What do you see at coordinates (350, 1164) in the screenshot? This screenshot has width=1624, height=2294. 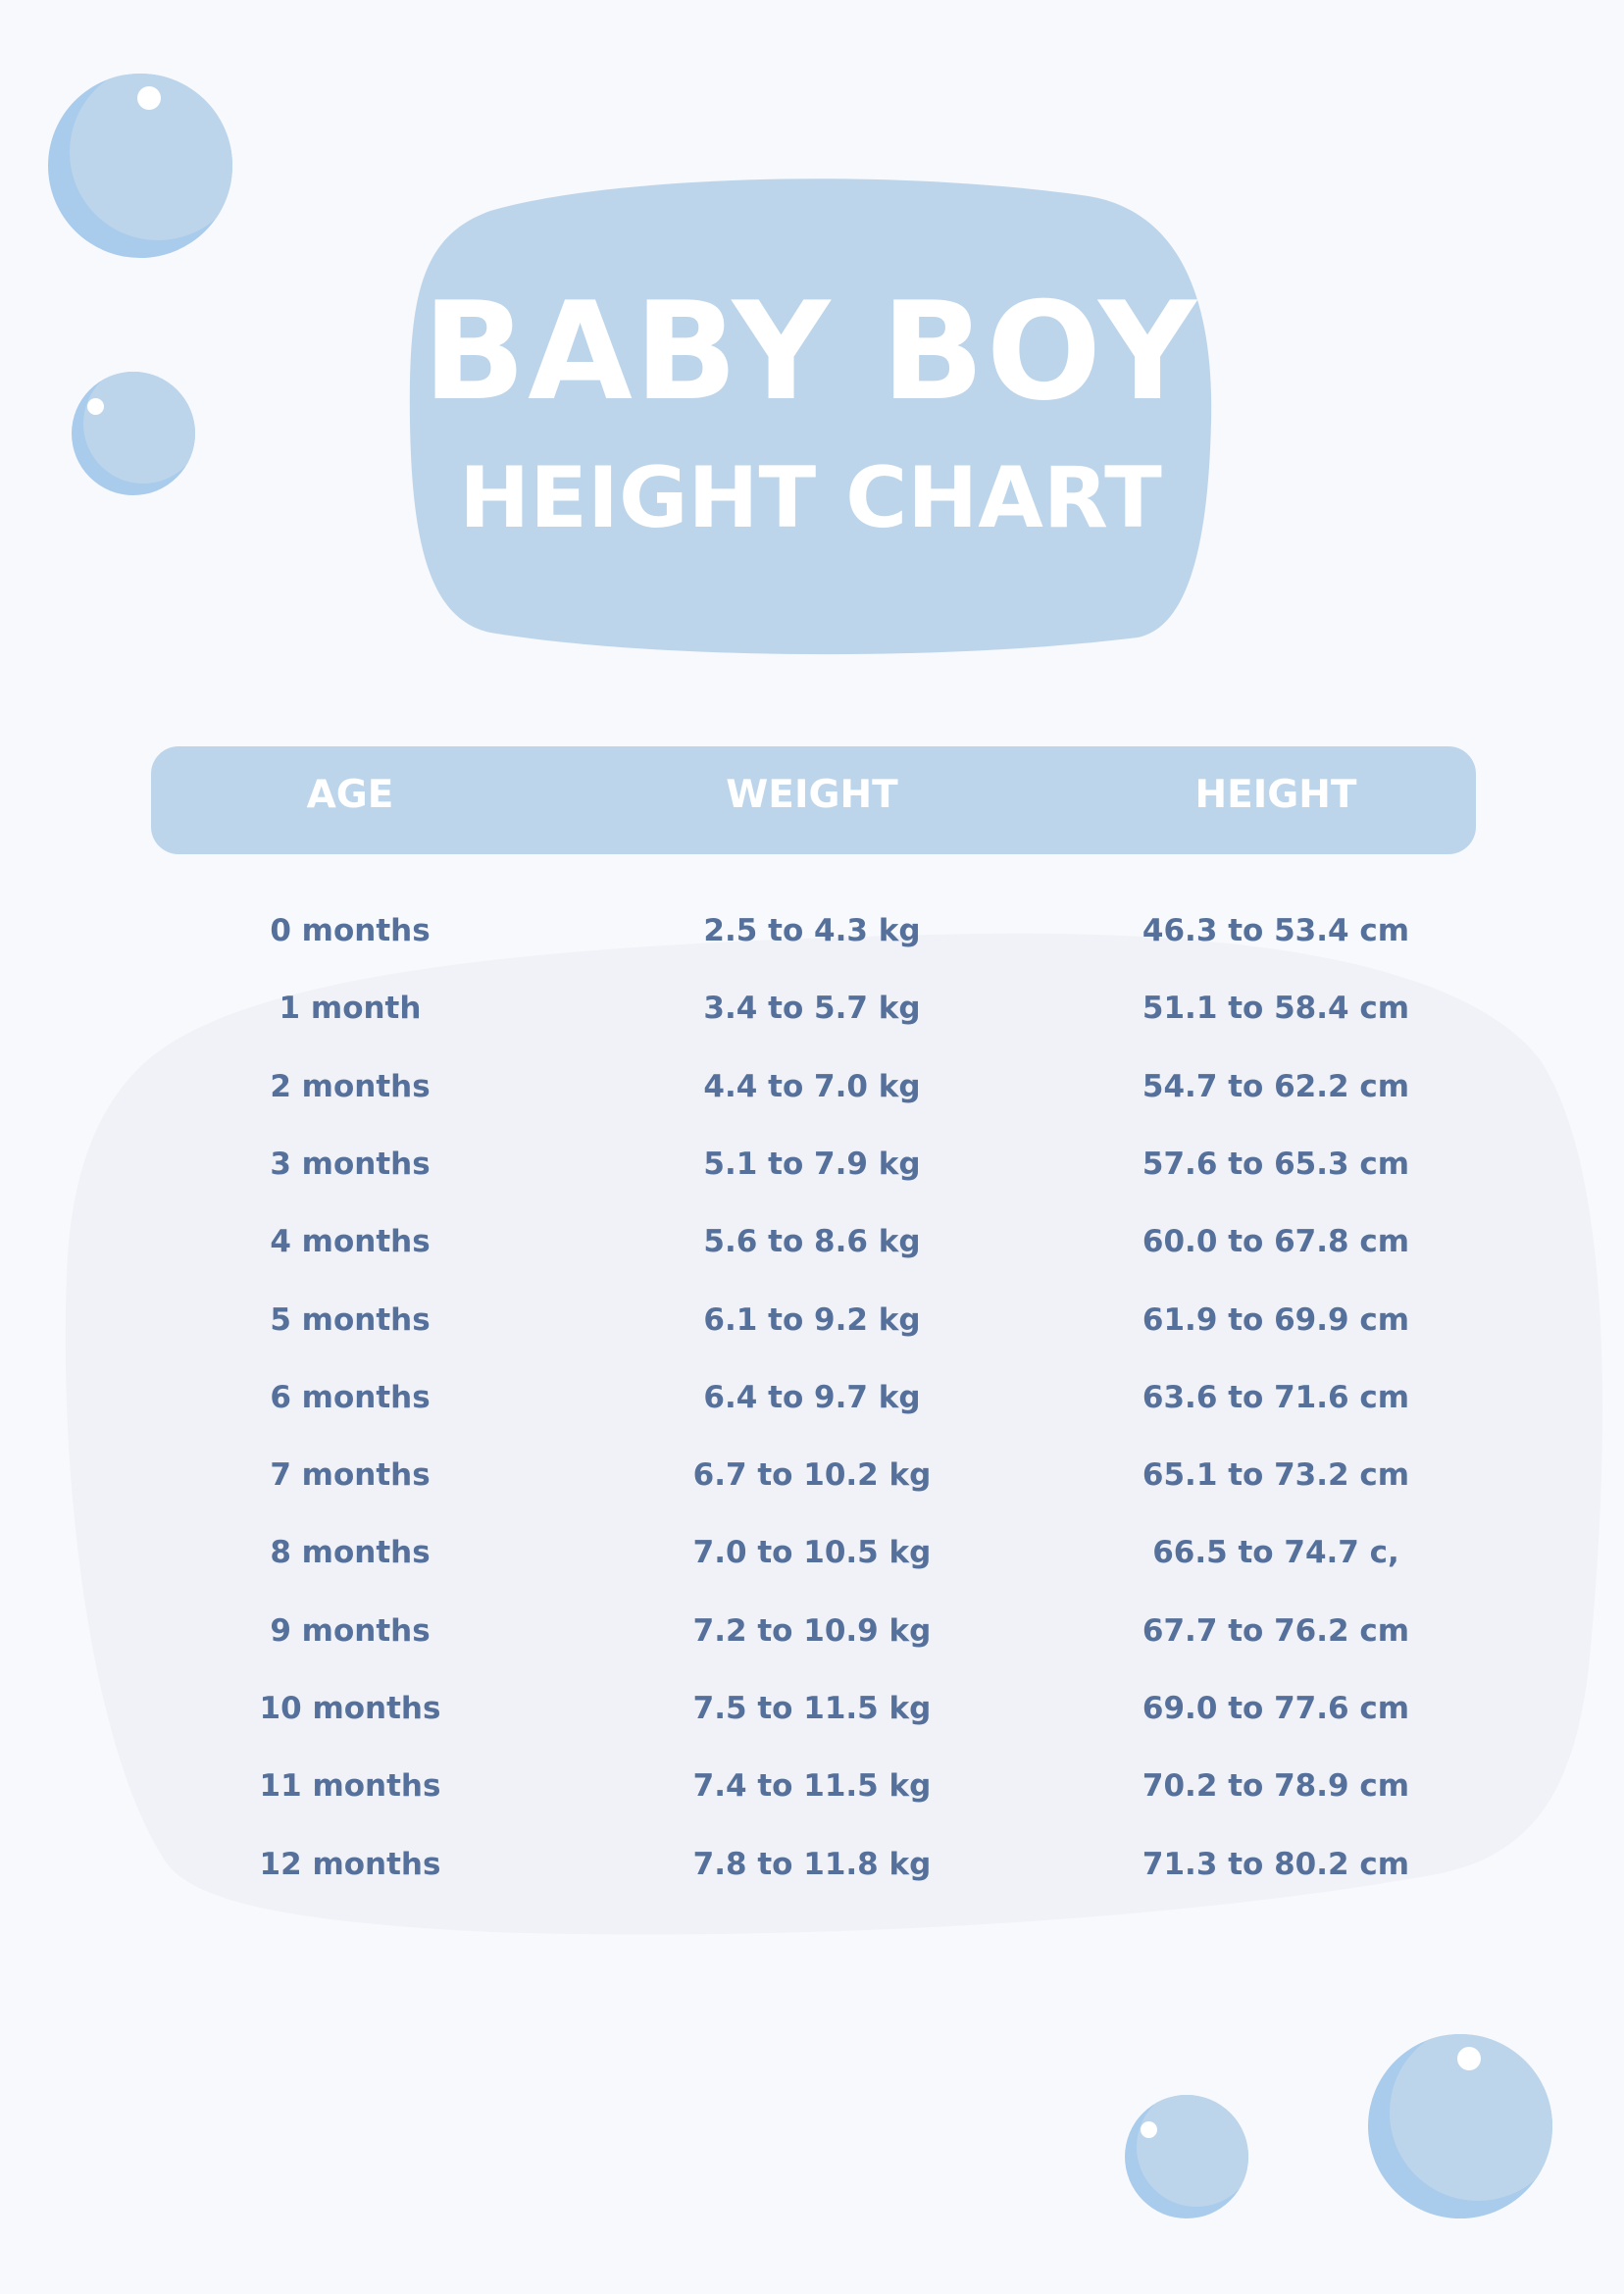 I see `age-cell: 3 months` at bounding box center [350, 1164].